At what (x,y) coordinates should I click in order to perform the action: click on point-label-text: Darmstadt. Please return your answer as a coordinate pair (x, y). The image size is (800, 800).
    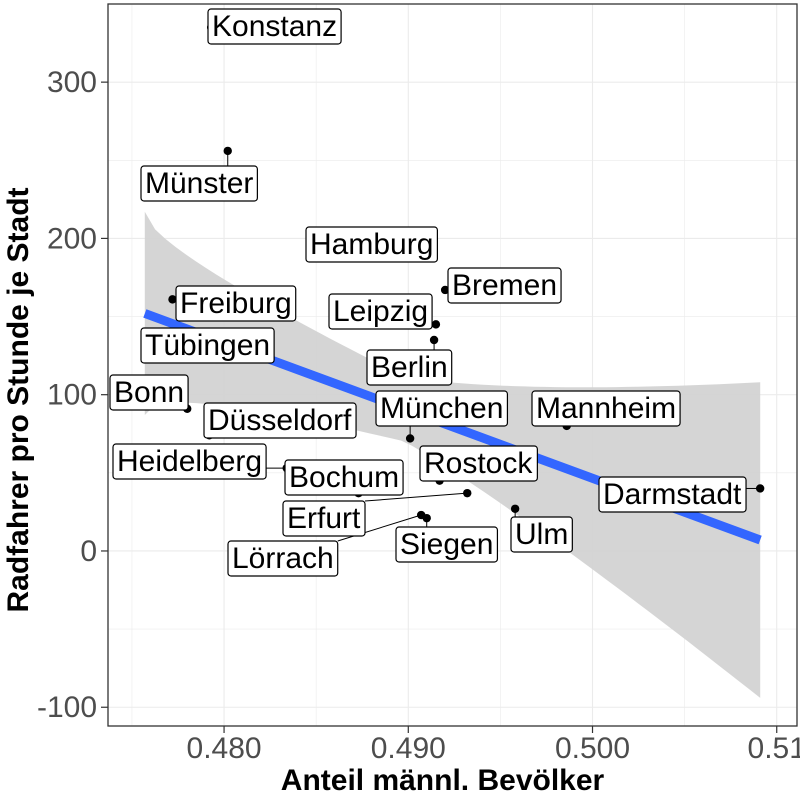
    Looking at the image, I should click on (672, 494).